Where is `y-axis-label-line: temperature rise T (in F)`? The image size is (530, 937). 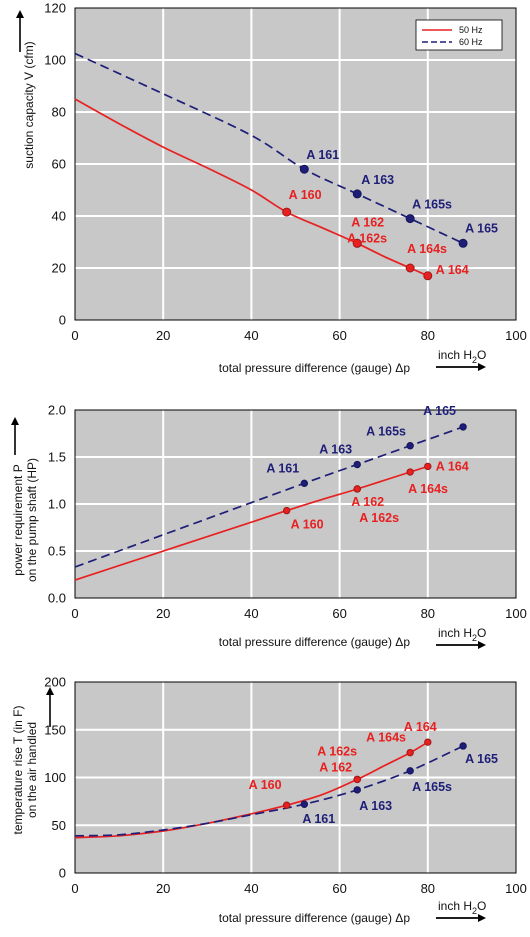 y-axis-label-line: temperature rise T (in F) is located at coordinates (18, 770).